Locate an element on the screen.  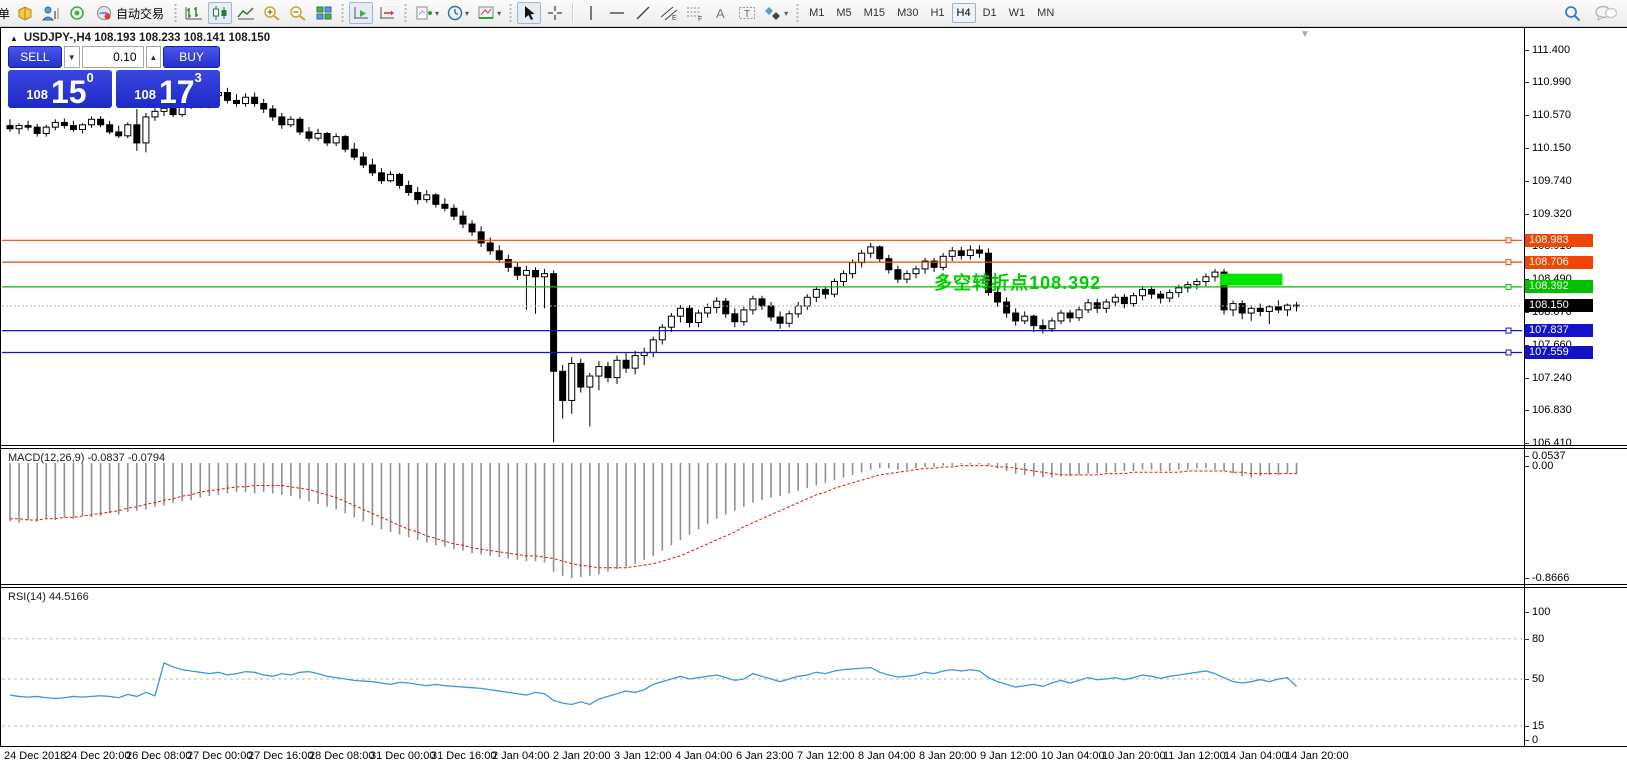
trendline-tool is located at coordinates (643, 13).